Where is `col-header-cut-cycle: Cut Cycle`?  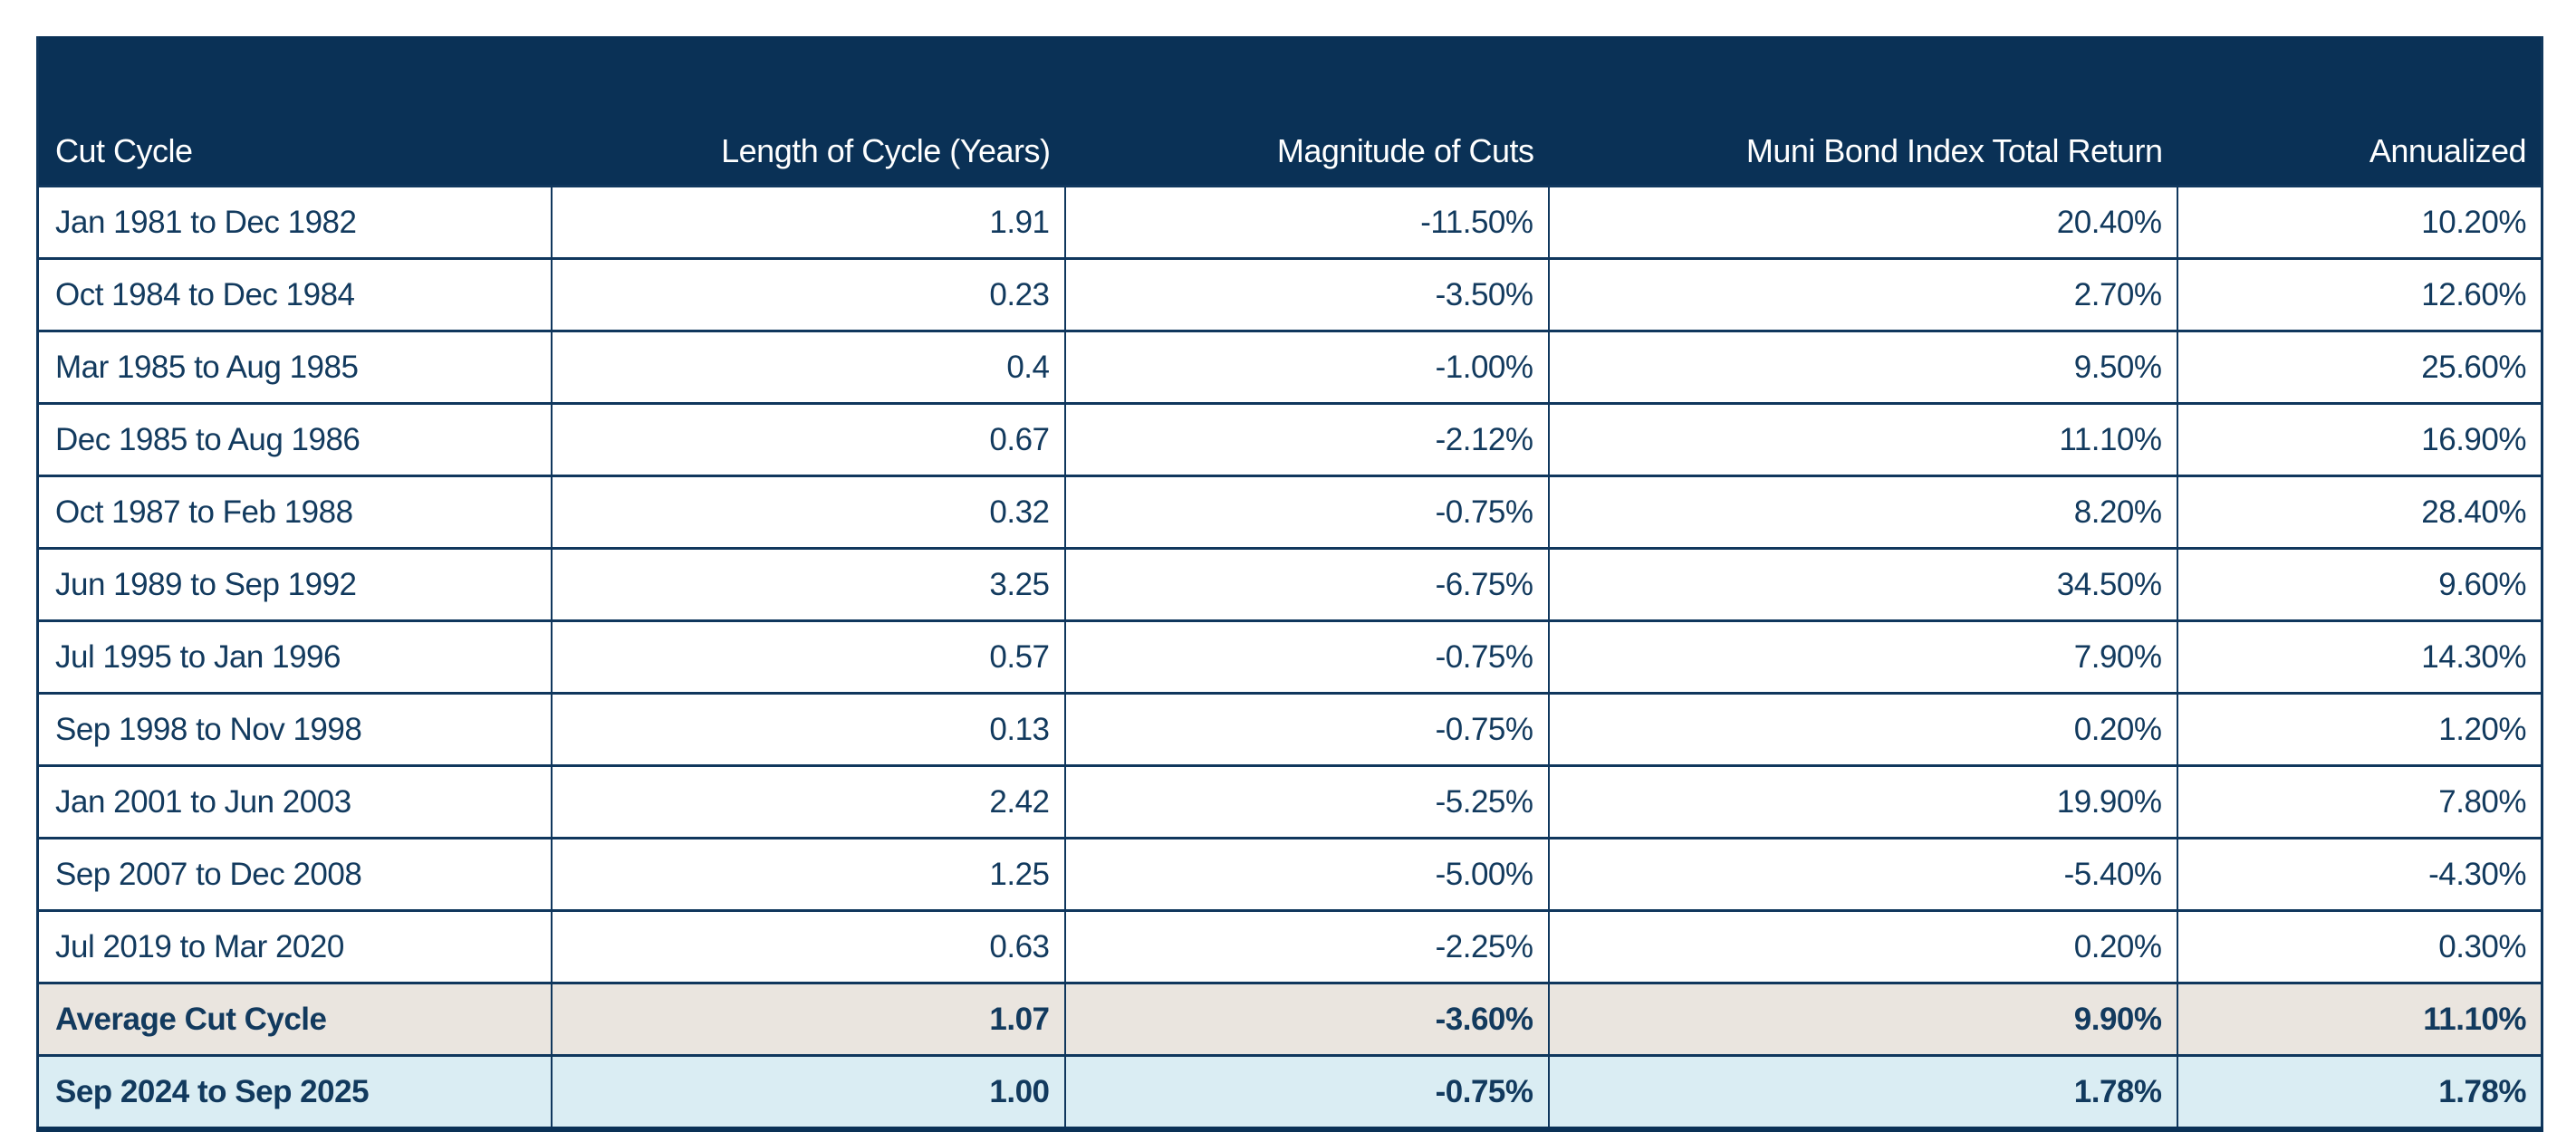
col-header-cut-cycle: Cut Cycle is located at coordinates (294, 112).